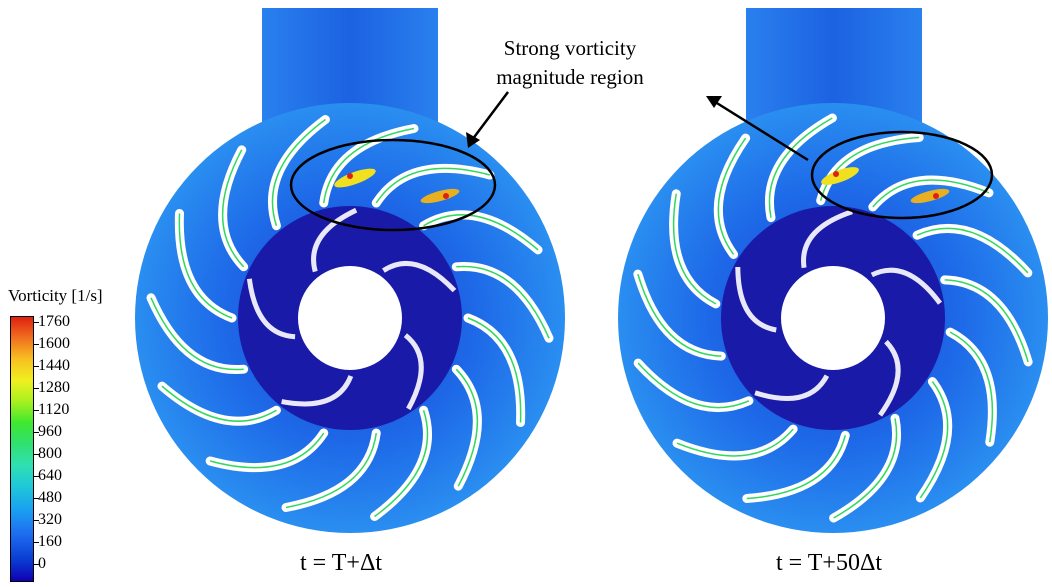  I want to click on callout-arrows, so click(637, 126).